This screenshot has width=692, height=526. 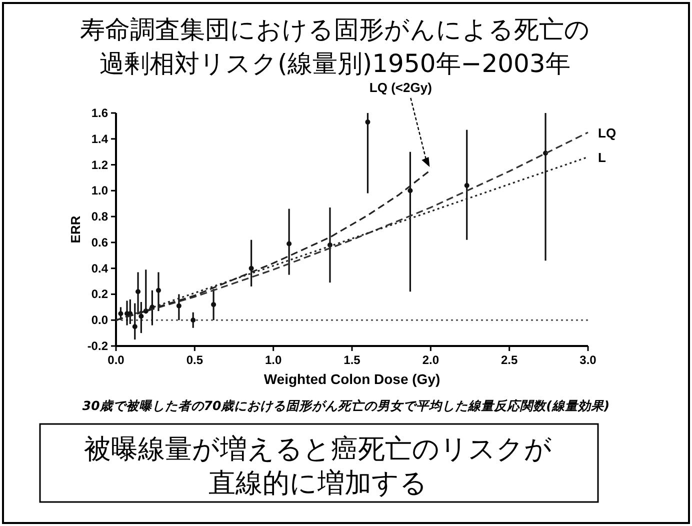 What do you see at coordinates (99, 294) in the screenshot?
I see `y-tick-label: 0.2` at bounding box center [99, 294].